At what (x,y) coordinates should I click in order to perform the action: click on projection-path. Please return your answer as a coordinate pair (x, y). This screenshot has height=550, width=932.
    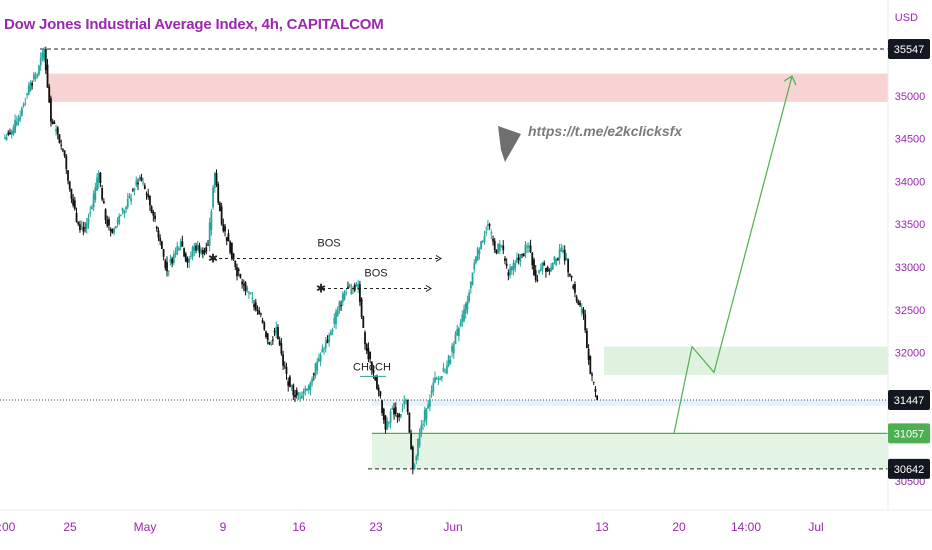
    Looking at the image, I should click on (733, 254).